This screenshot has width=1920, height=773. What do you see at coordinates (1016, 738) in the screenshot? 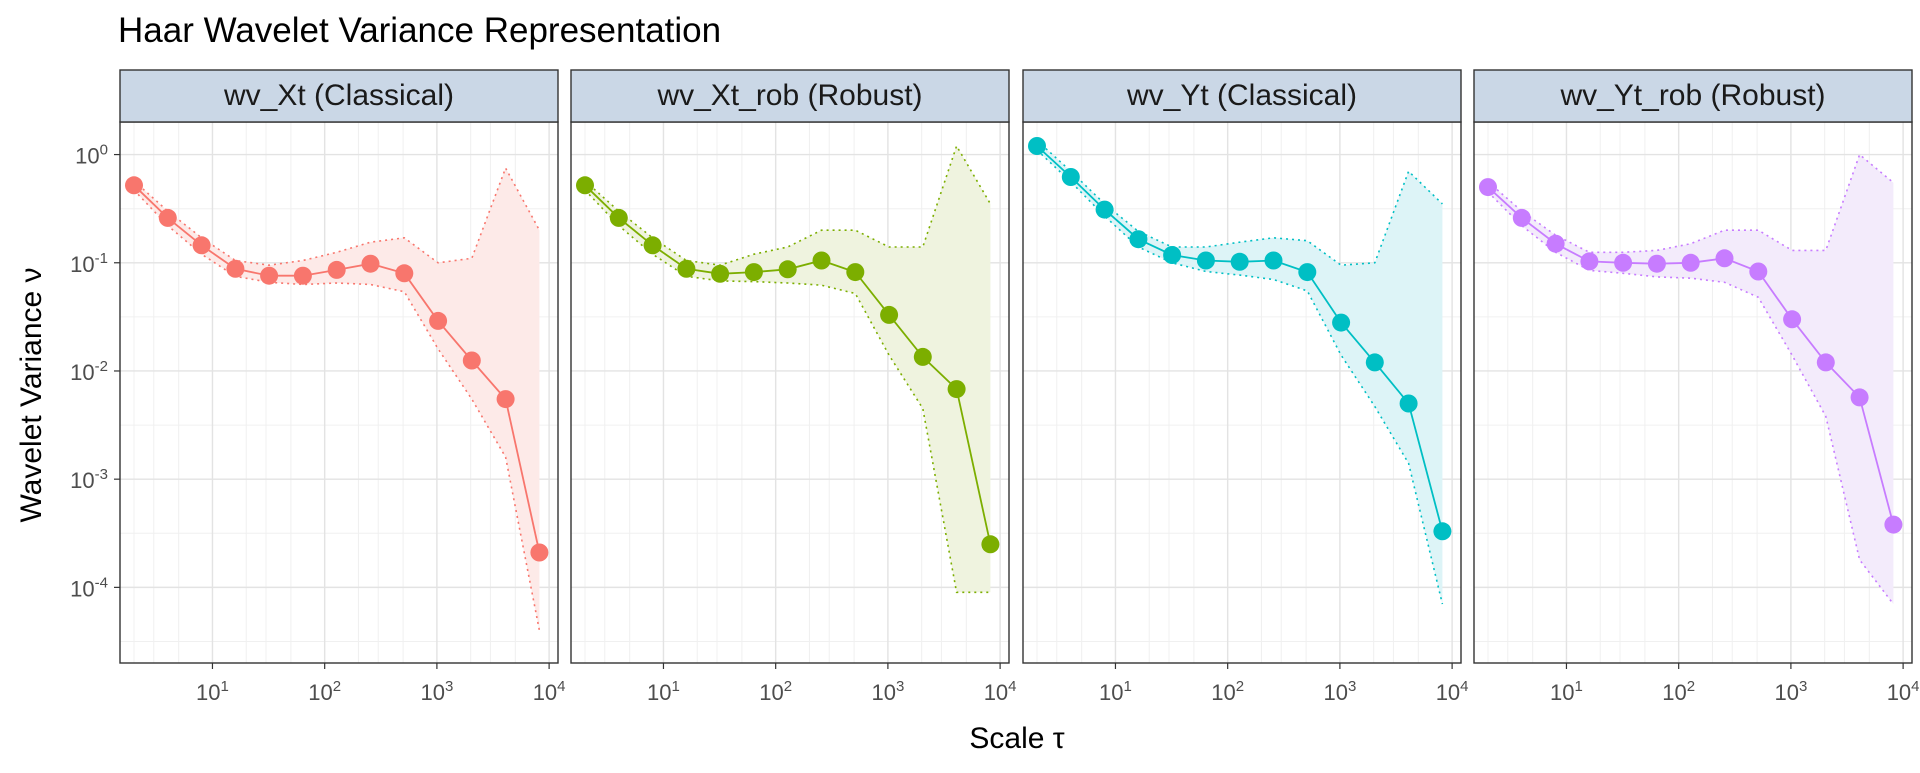
I see `x-axis-title: Scale τ` at bounding box center [1016, 738].